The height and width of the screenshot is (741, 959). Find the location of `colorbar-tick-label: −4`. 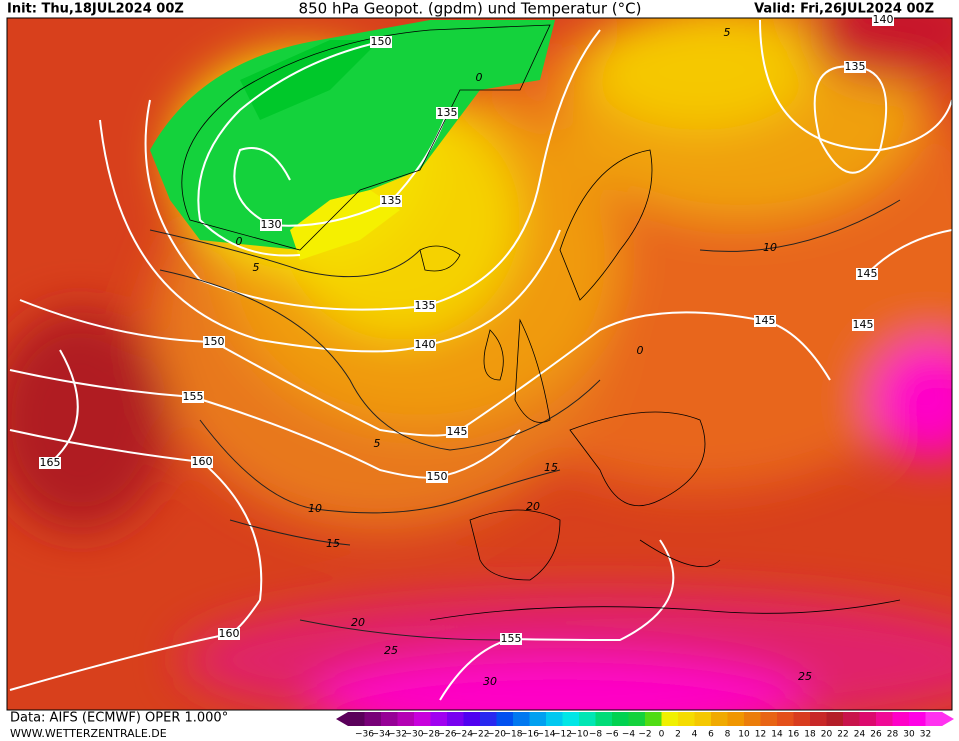

colorbar-tick-label: −4 is located at coordinates (629, 735).